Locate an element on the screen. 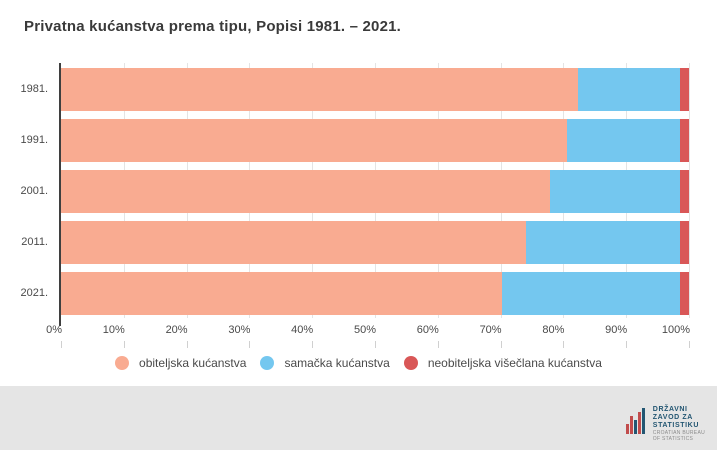 The width and height of the screenshot is (717, 450). y-axis-label-2001: 2001. is located at coordinates (34, 191).